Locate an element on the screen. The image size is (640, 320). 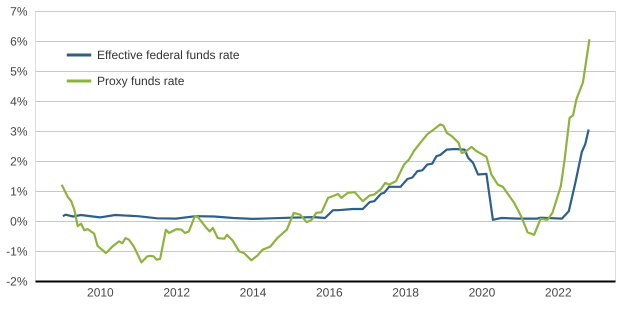
x-tick-label: 2018 is located at coordinates (406, 293).